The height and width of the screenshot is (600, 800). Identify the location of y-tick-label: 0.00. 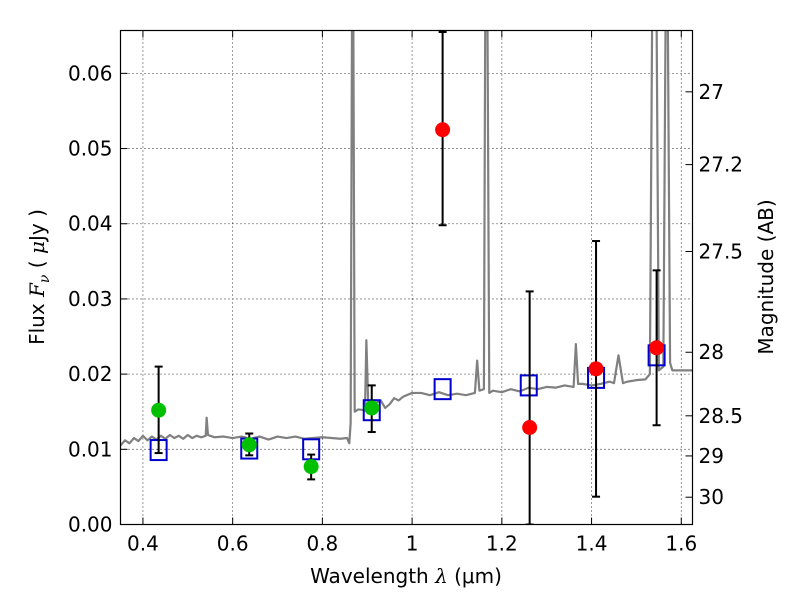
(90, 525).